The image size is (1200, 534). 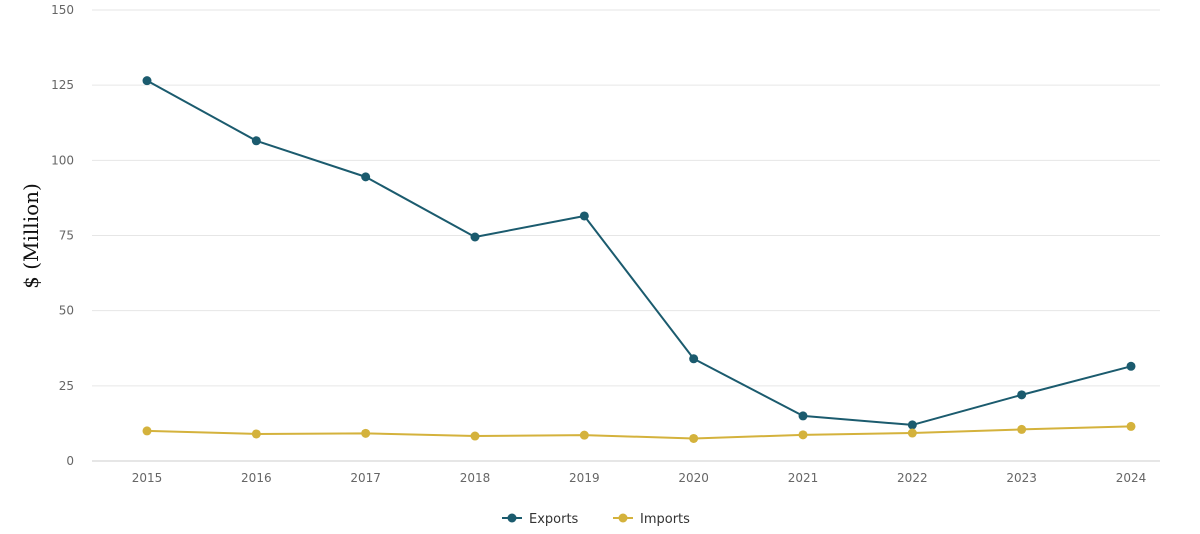 I want to click on y-tick-label: 50, so click(x=66, y=311).